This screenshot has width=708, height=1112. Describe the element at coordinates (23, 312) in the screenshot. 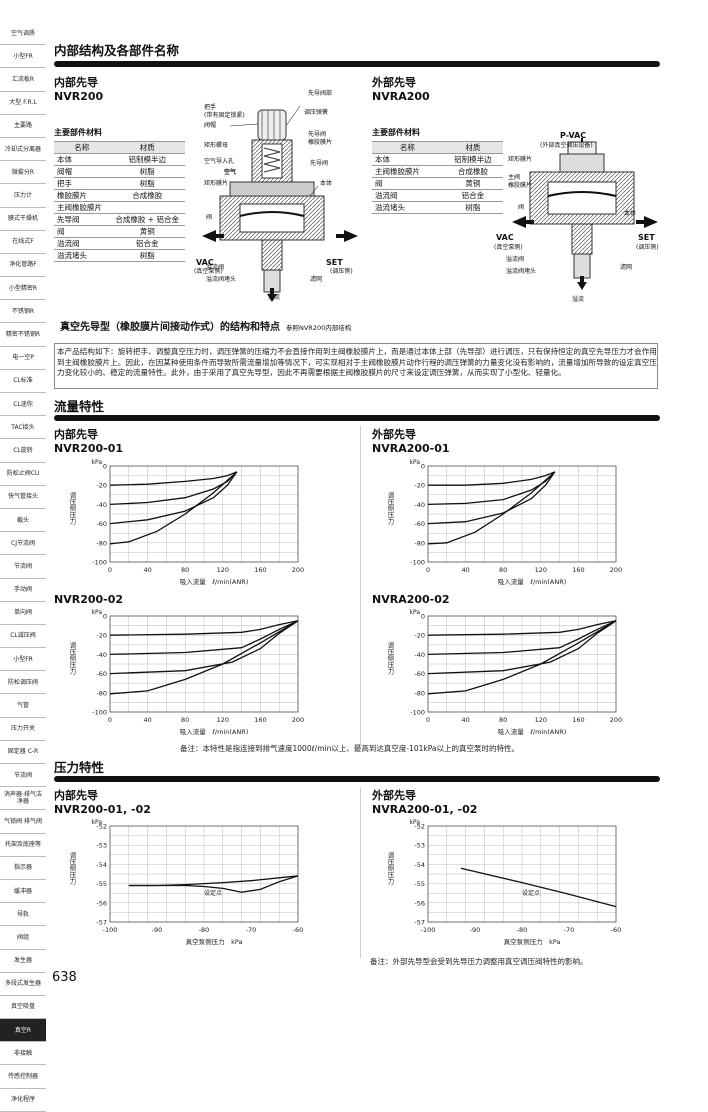

I see `sidebar-item: 不锈钢R` at that location.